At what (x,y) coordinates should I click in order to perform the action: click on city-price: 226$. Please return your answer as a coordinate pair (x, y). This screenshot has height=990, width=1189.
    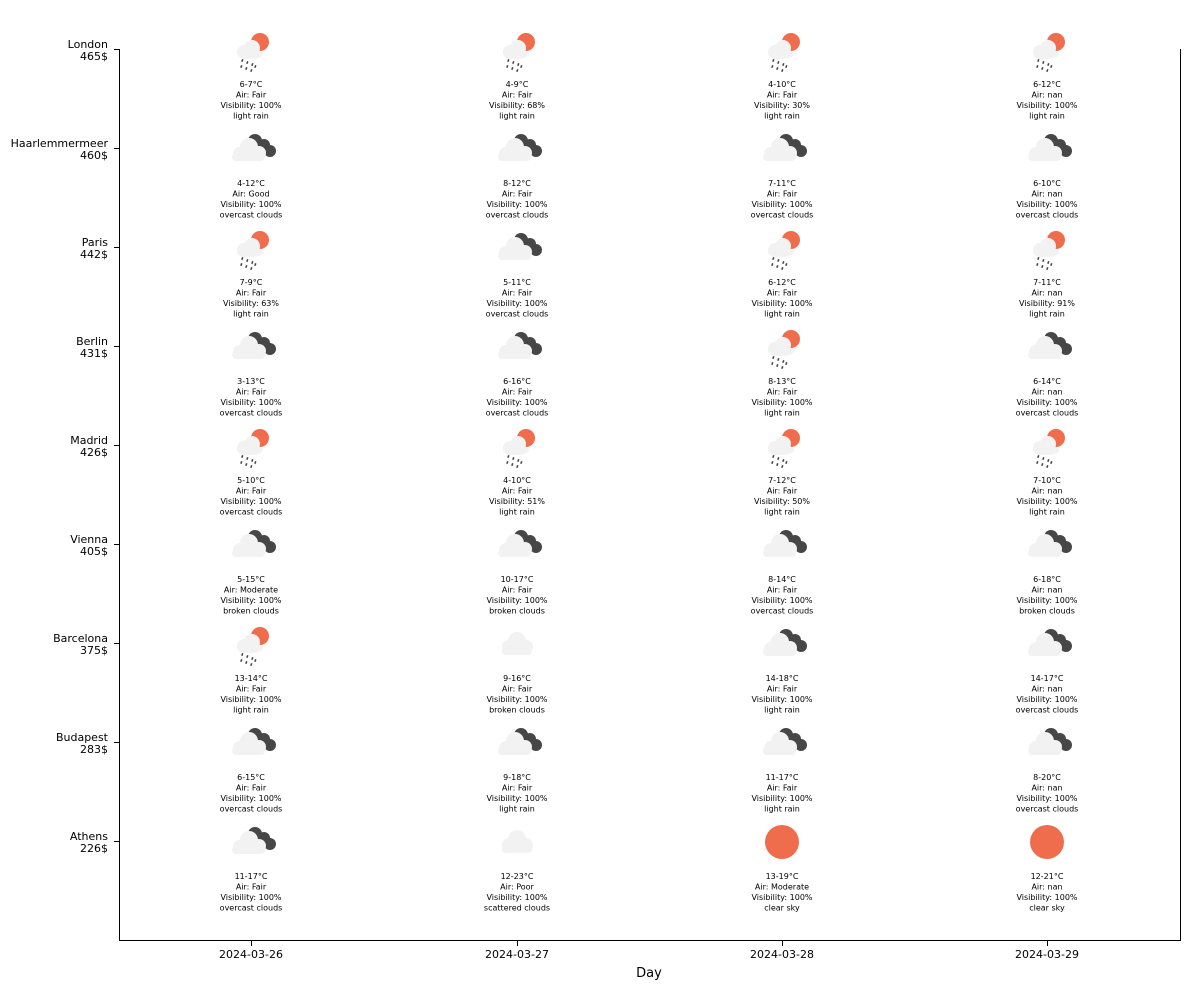
    Looking at the image, I should click on (94, 848).